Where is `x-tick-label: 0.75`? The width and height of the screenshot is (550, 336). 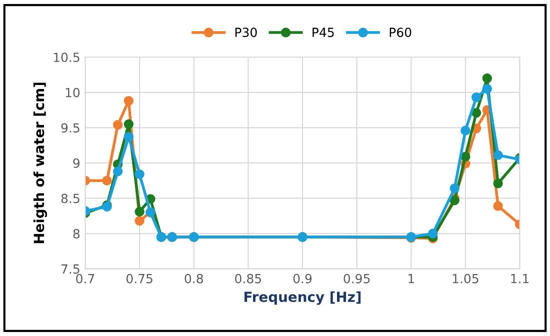
x-tick-label: 0.75 is located at coordinates (139, 279).